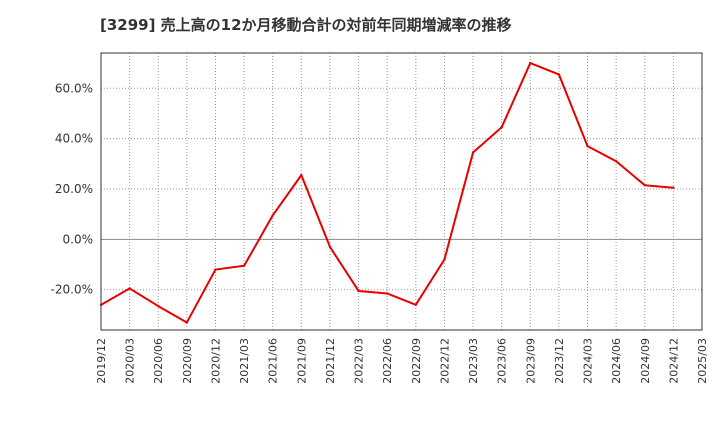 This screenshot has width=720, height=440. I want to click on x-tick-label: 2021/12, so click(330, 361).